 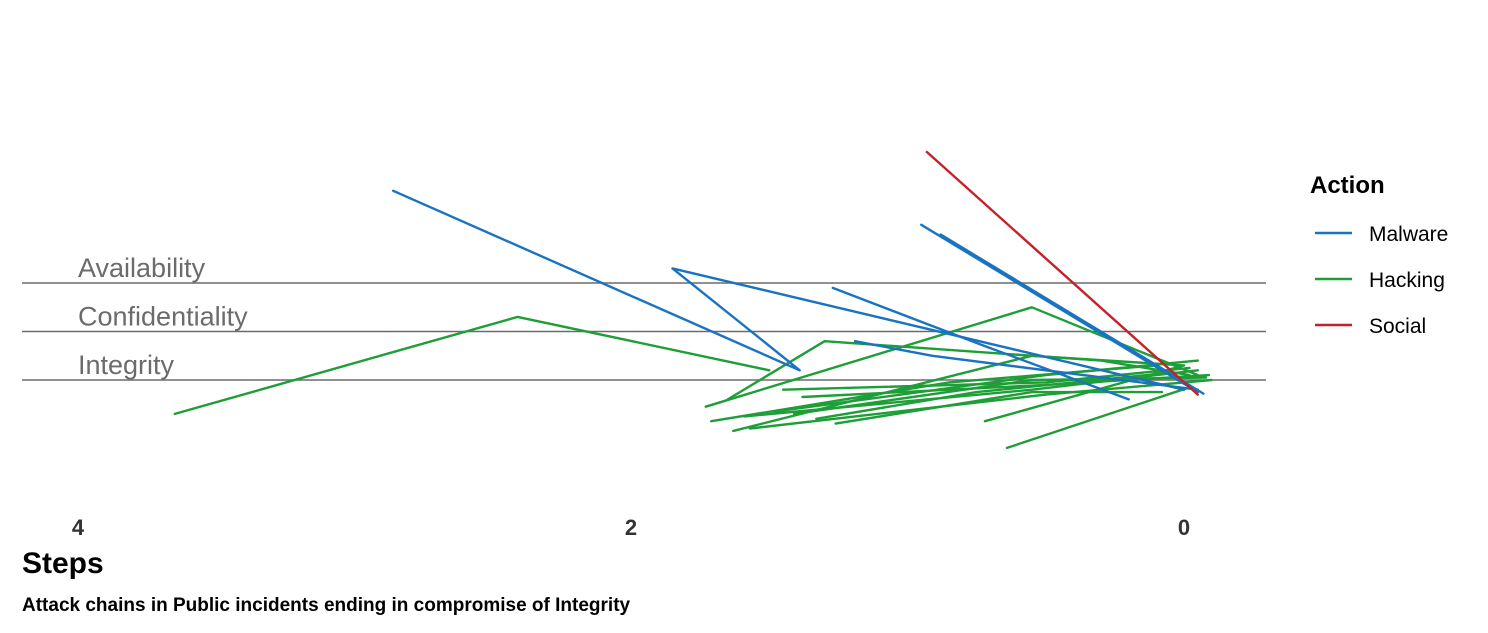 I want to click on x-tick-label-4: 4, so click(x=78, y=527).